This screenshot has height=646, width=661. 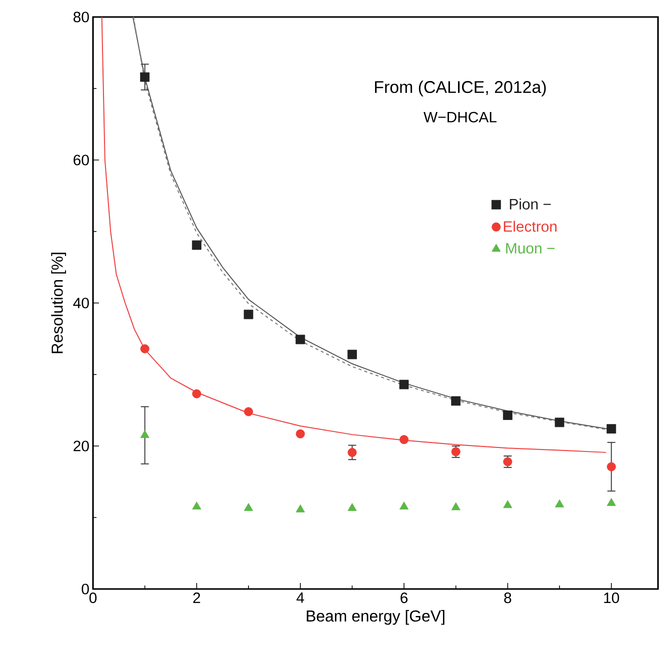 What do you see at coordinates (612, 598) in the screenshot?
I see `x-tick-label: 10` at bounding box center [612, 598].